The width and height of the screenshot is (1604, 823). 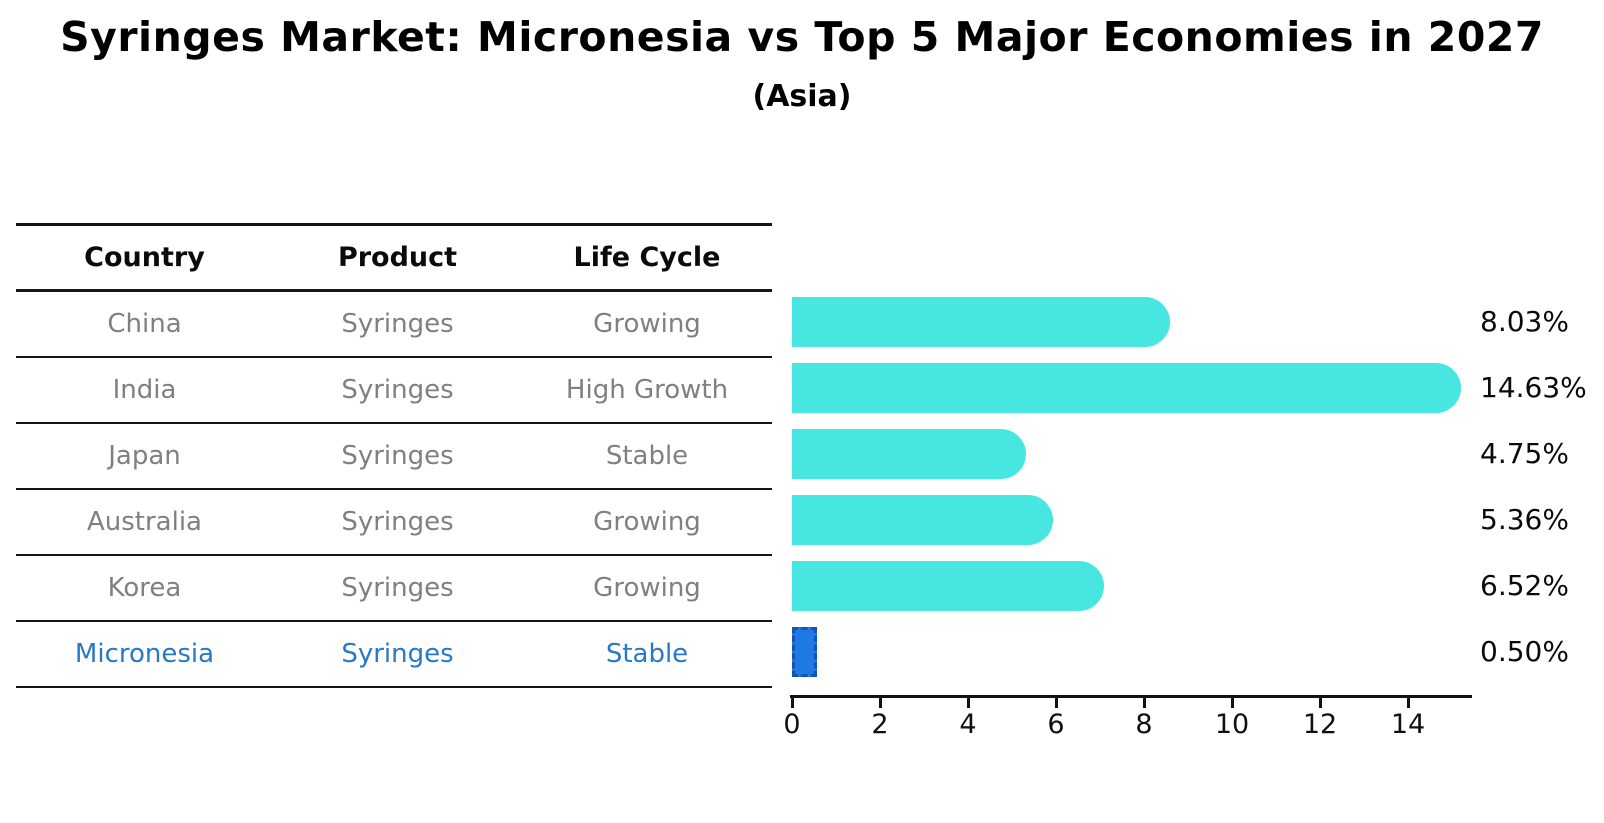 I want to click on bar-australia, so click(x=922, y=520).